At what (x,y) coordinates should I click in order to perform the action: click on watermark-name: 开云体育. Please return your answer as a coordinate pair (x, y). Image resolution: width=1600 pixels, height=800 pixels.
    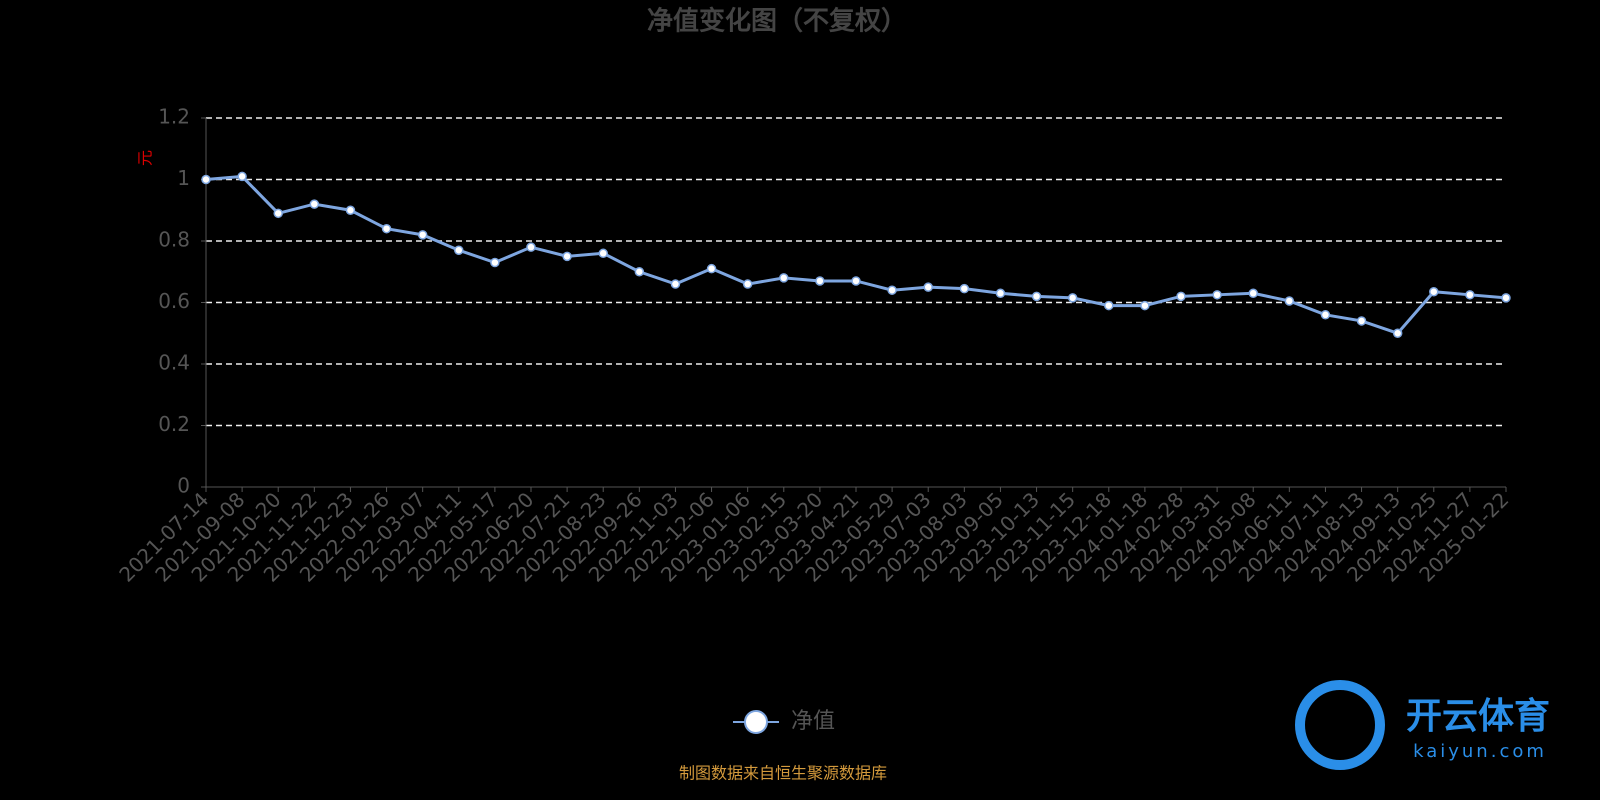
    Looking at the image, I should click on (1478, 716).